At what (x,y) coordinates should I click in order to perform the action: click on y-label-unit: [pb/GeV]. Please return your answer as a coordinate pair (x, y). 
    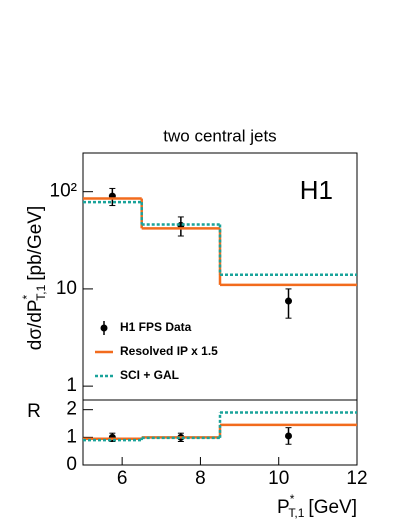
    Looking at the image, I should click on (35, 243).